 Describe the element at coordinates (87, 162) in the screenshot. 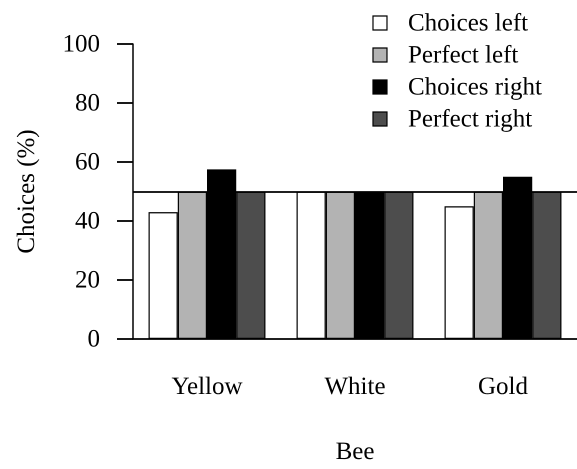

I see `y-tick-label: 60` at that location.